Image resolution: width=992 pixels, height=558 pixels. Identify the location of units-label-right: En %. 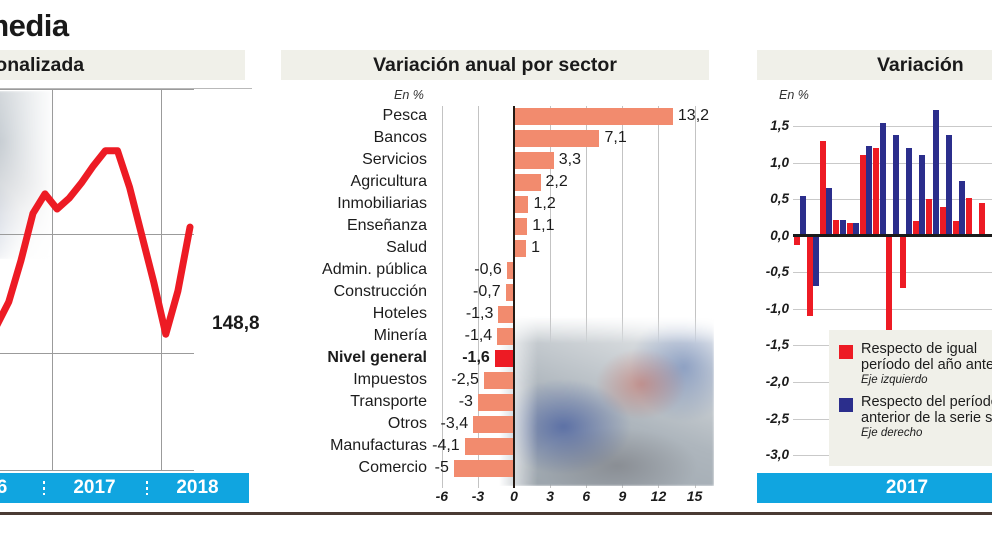
(794, 95).